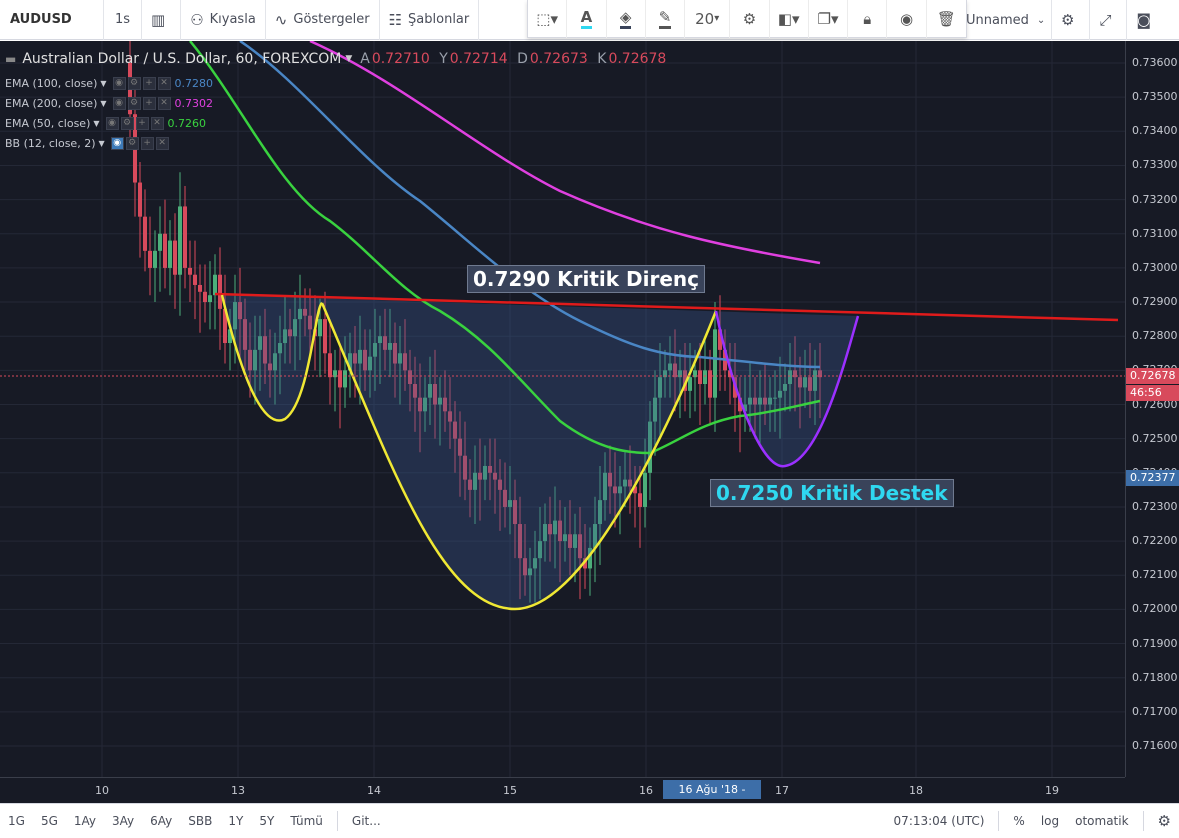 The height and width of the screenshot is (838, 1179). Describe the element at coordinates (52, 20) in the screenshot. I see `symbol-search: AUDUSD` at that location.